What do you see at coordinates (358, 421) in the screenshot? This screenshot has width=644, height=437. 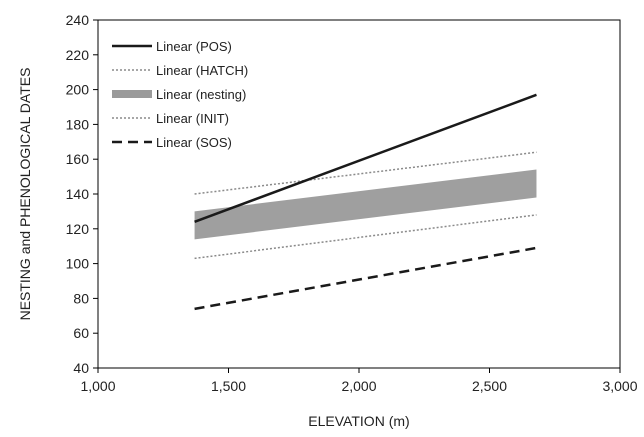 I see `x-axis-title: ELEVATION (m)` at bounding box center [358, 421].